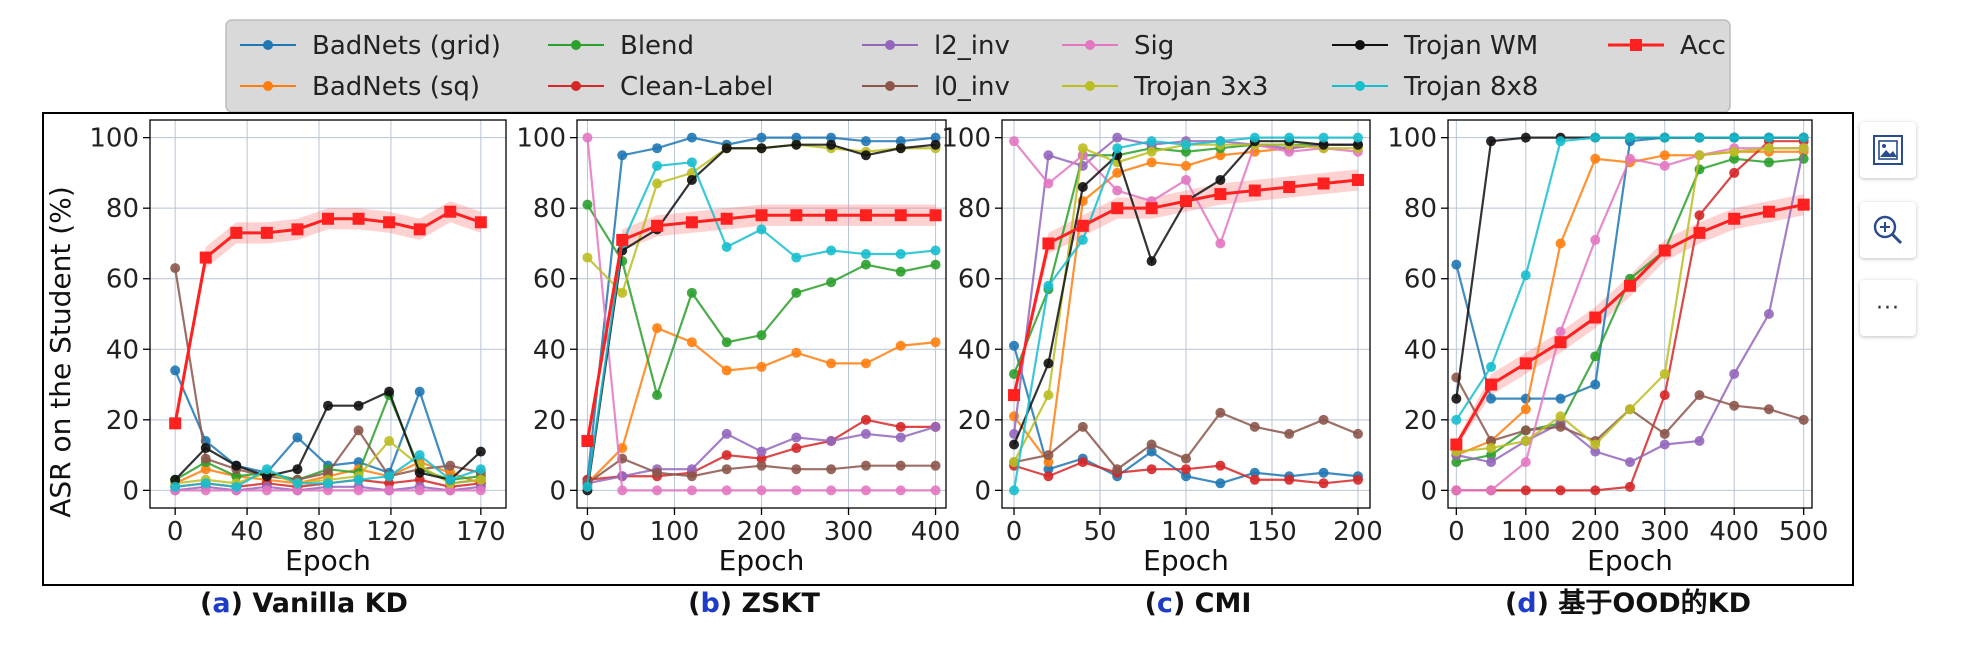 This screenshot has width=1979, height=662. I want to click on more-options-icon: ···, so click(1888, 308).